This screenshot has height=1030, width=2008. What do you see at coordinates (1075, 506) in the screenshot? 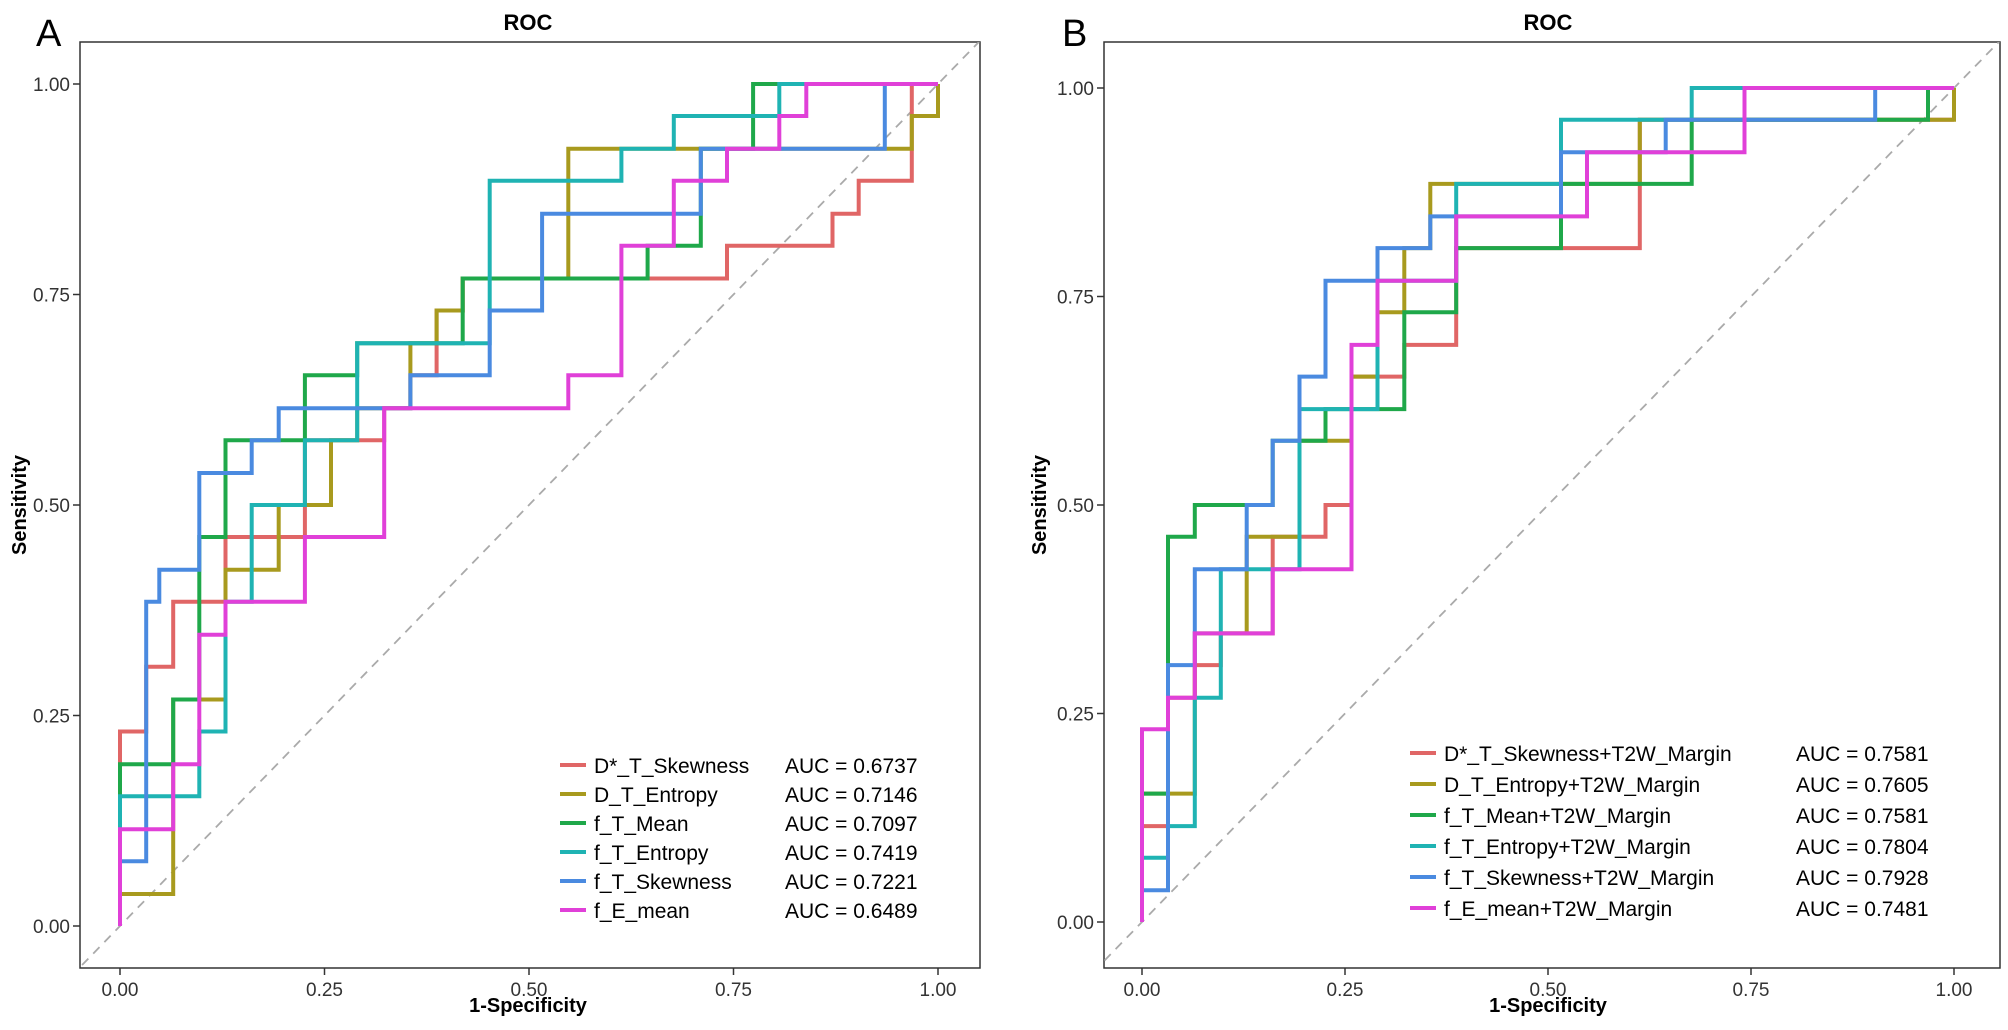
I see `panel-b-y-tick-label: 0.50` at bounding box center [1075, 506].